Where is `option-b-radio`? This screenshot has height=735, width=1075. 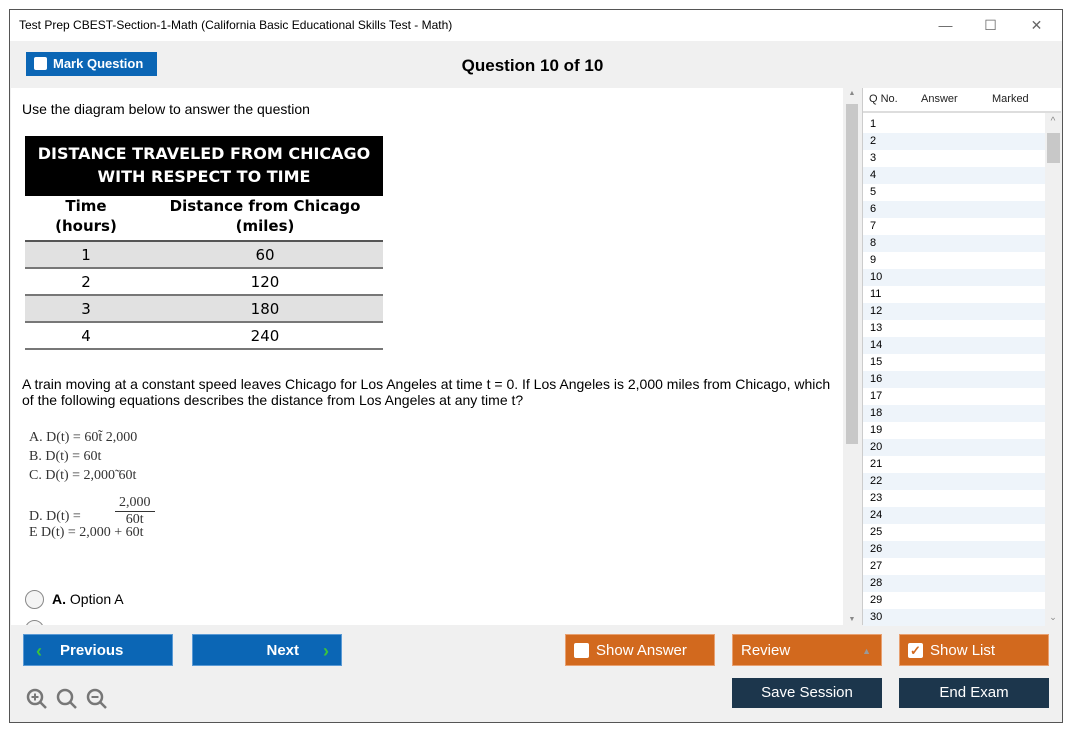
option-b-radio is located at coordinates (34, 622).